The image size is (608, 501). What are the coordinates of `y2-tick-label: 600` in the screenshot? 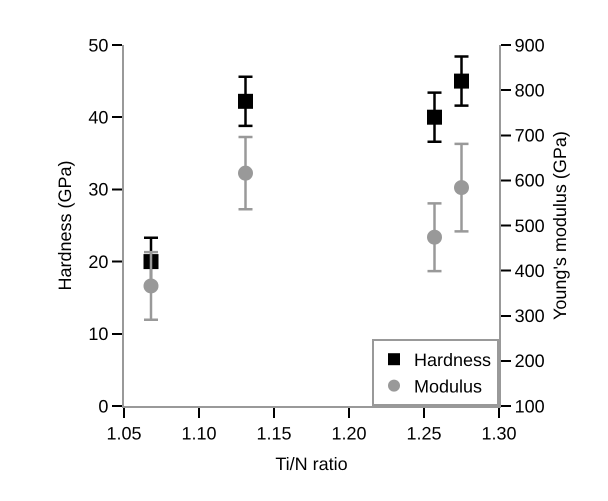 It's located at (529, 180).